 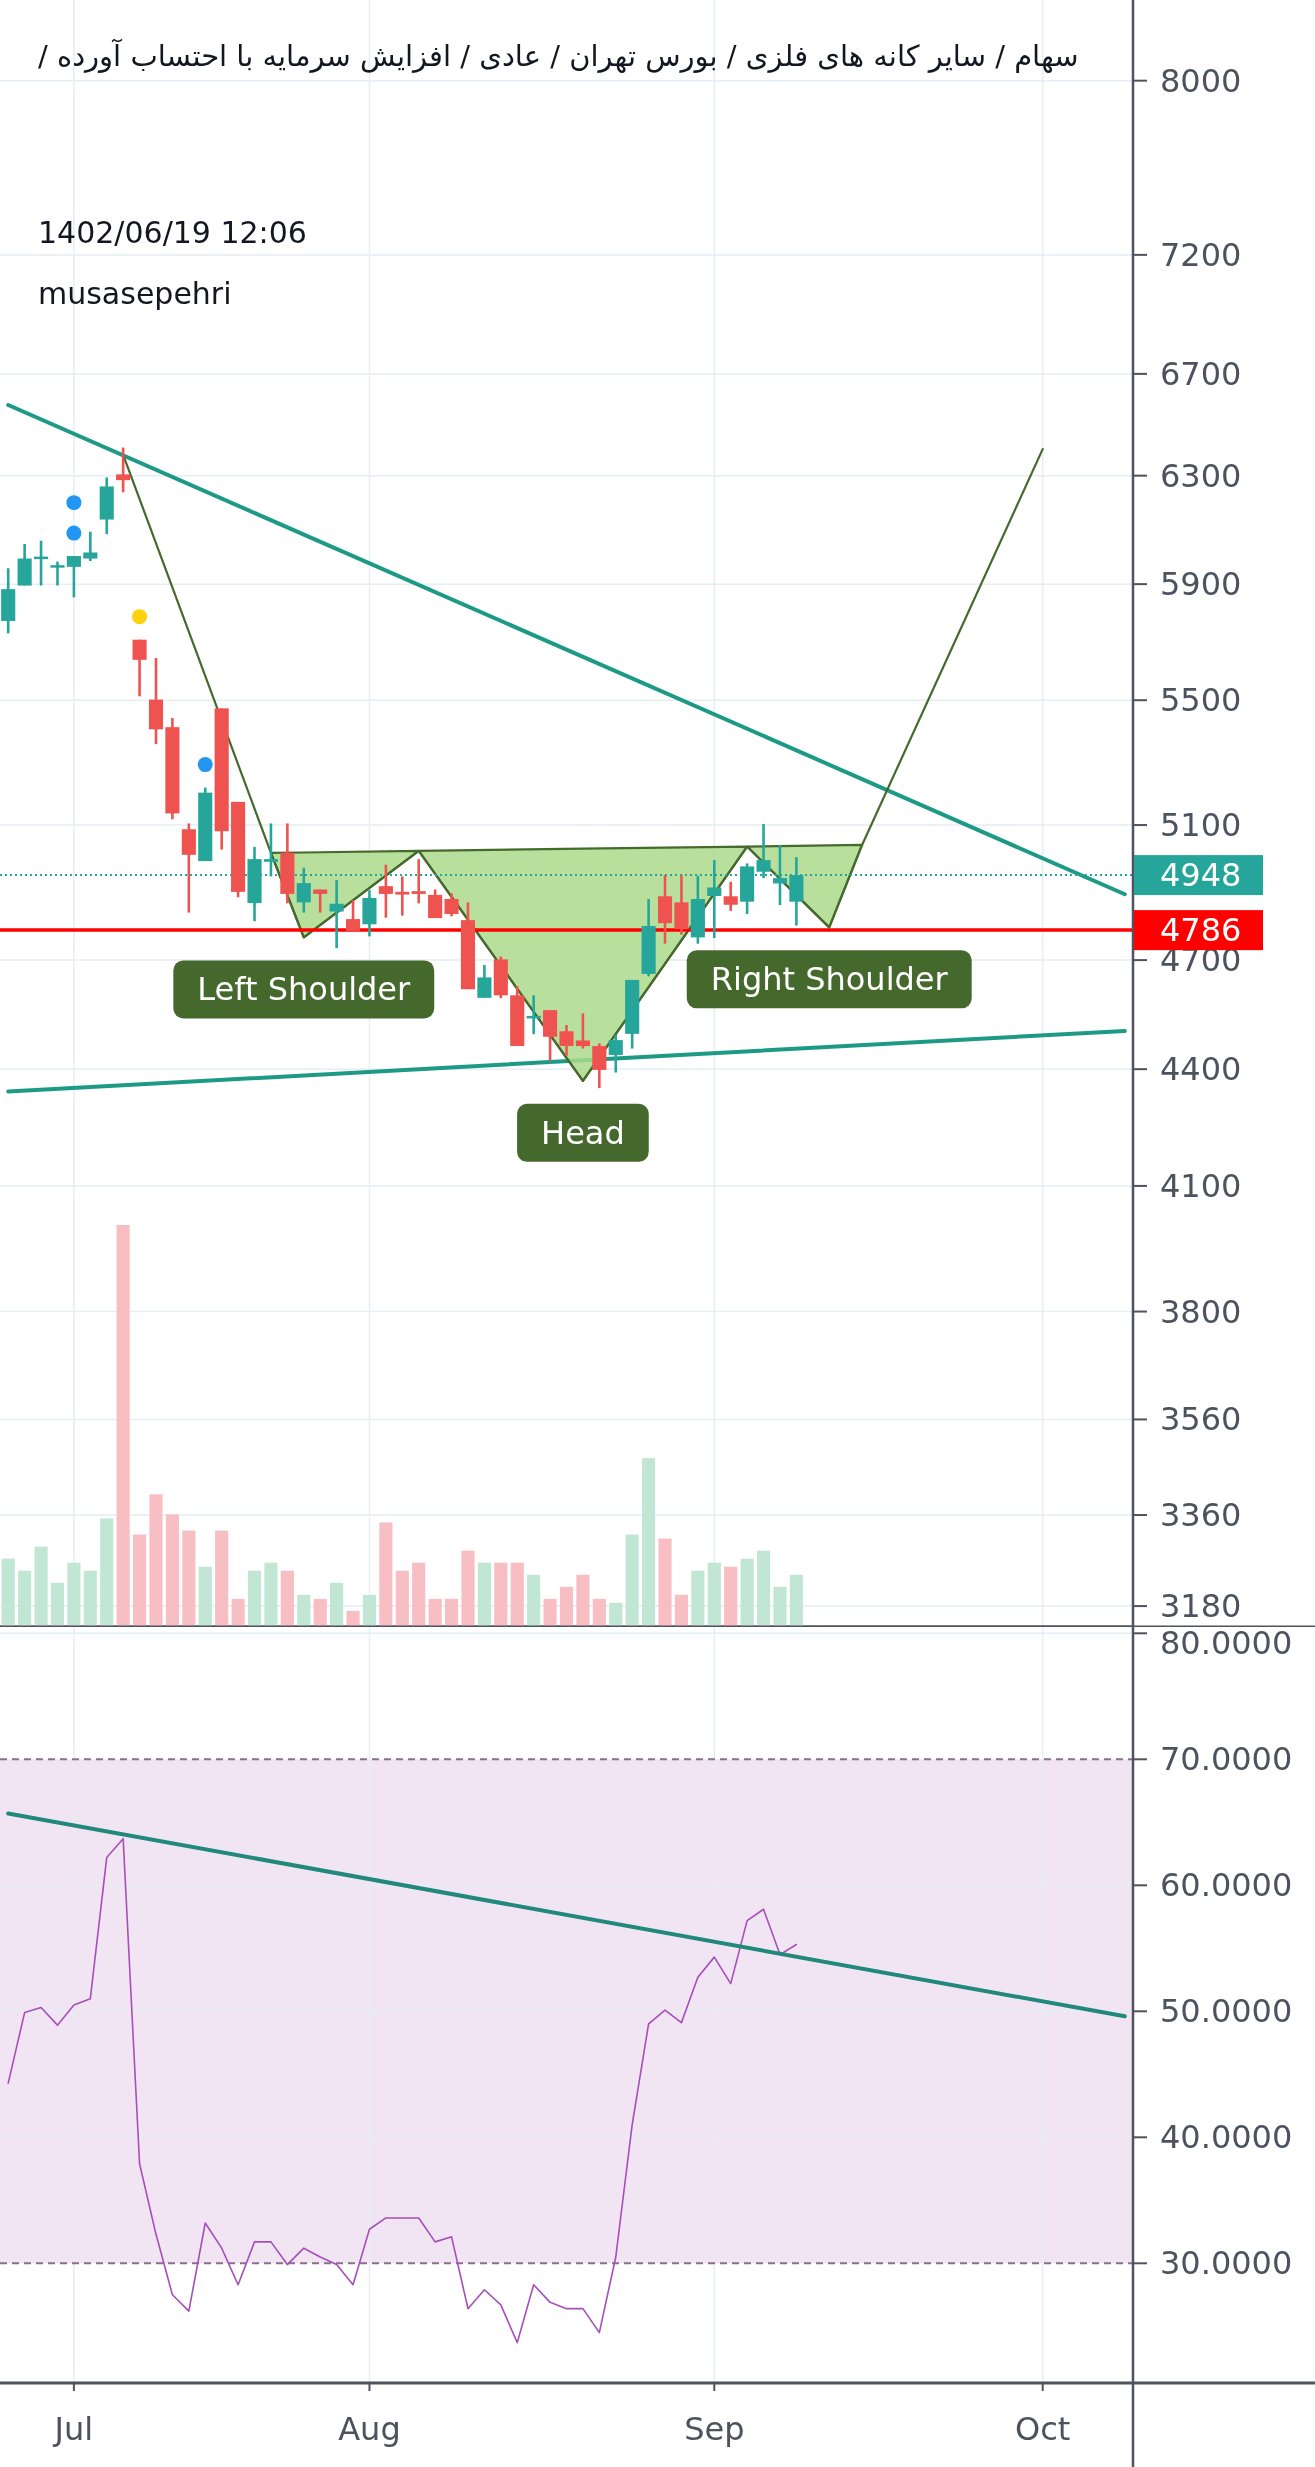 I want to click on y-tick-label: 3180, so click(x=1201, y=1606).